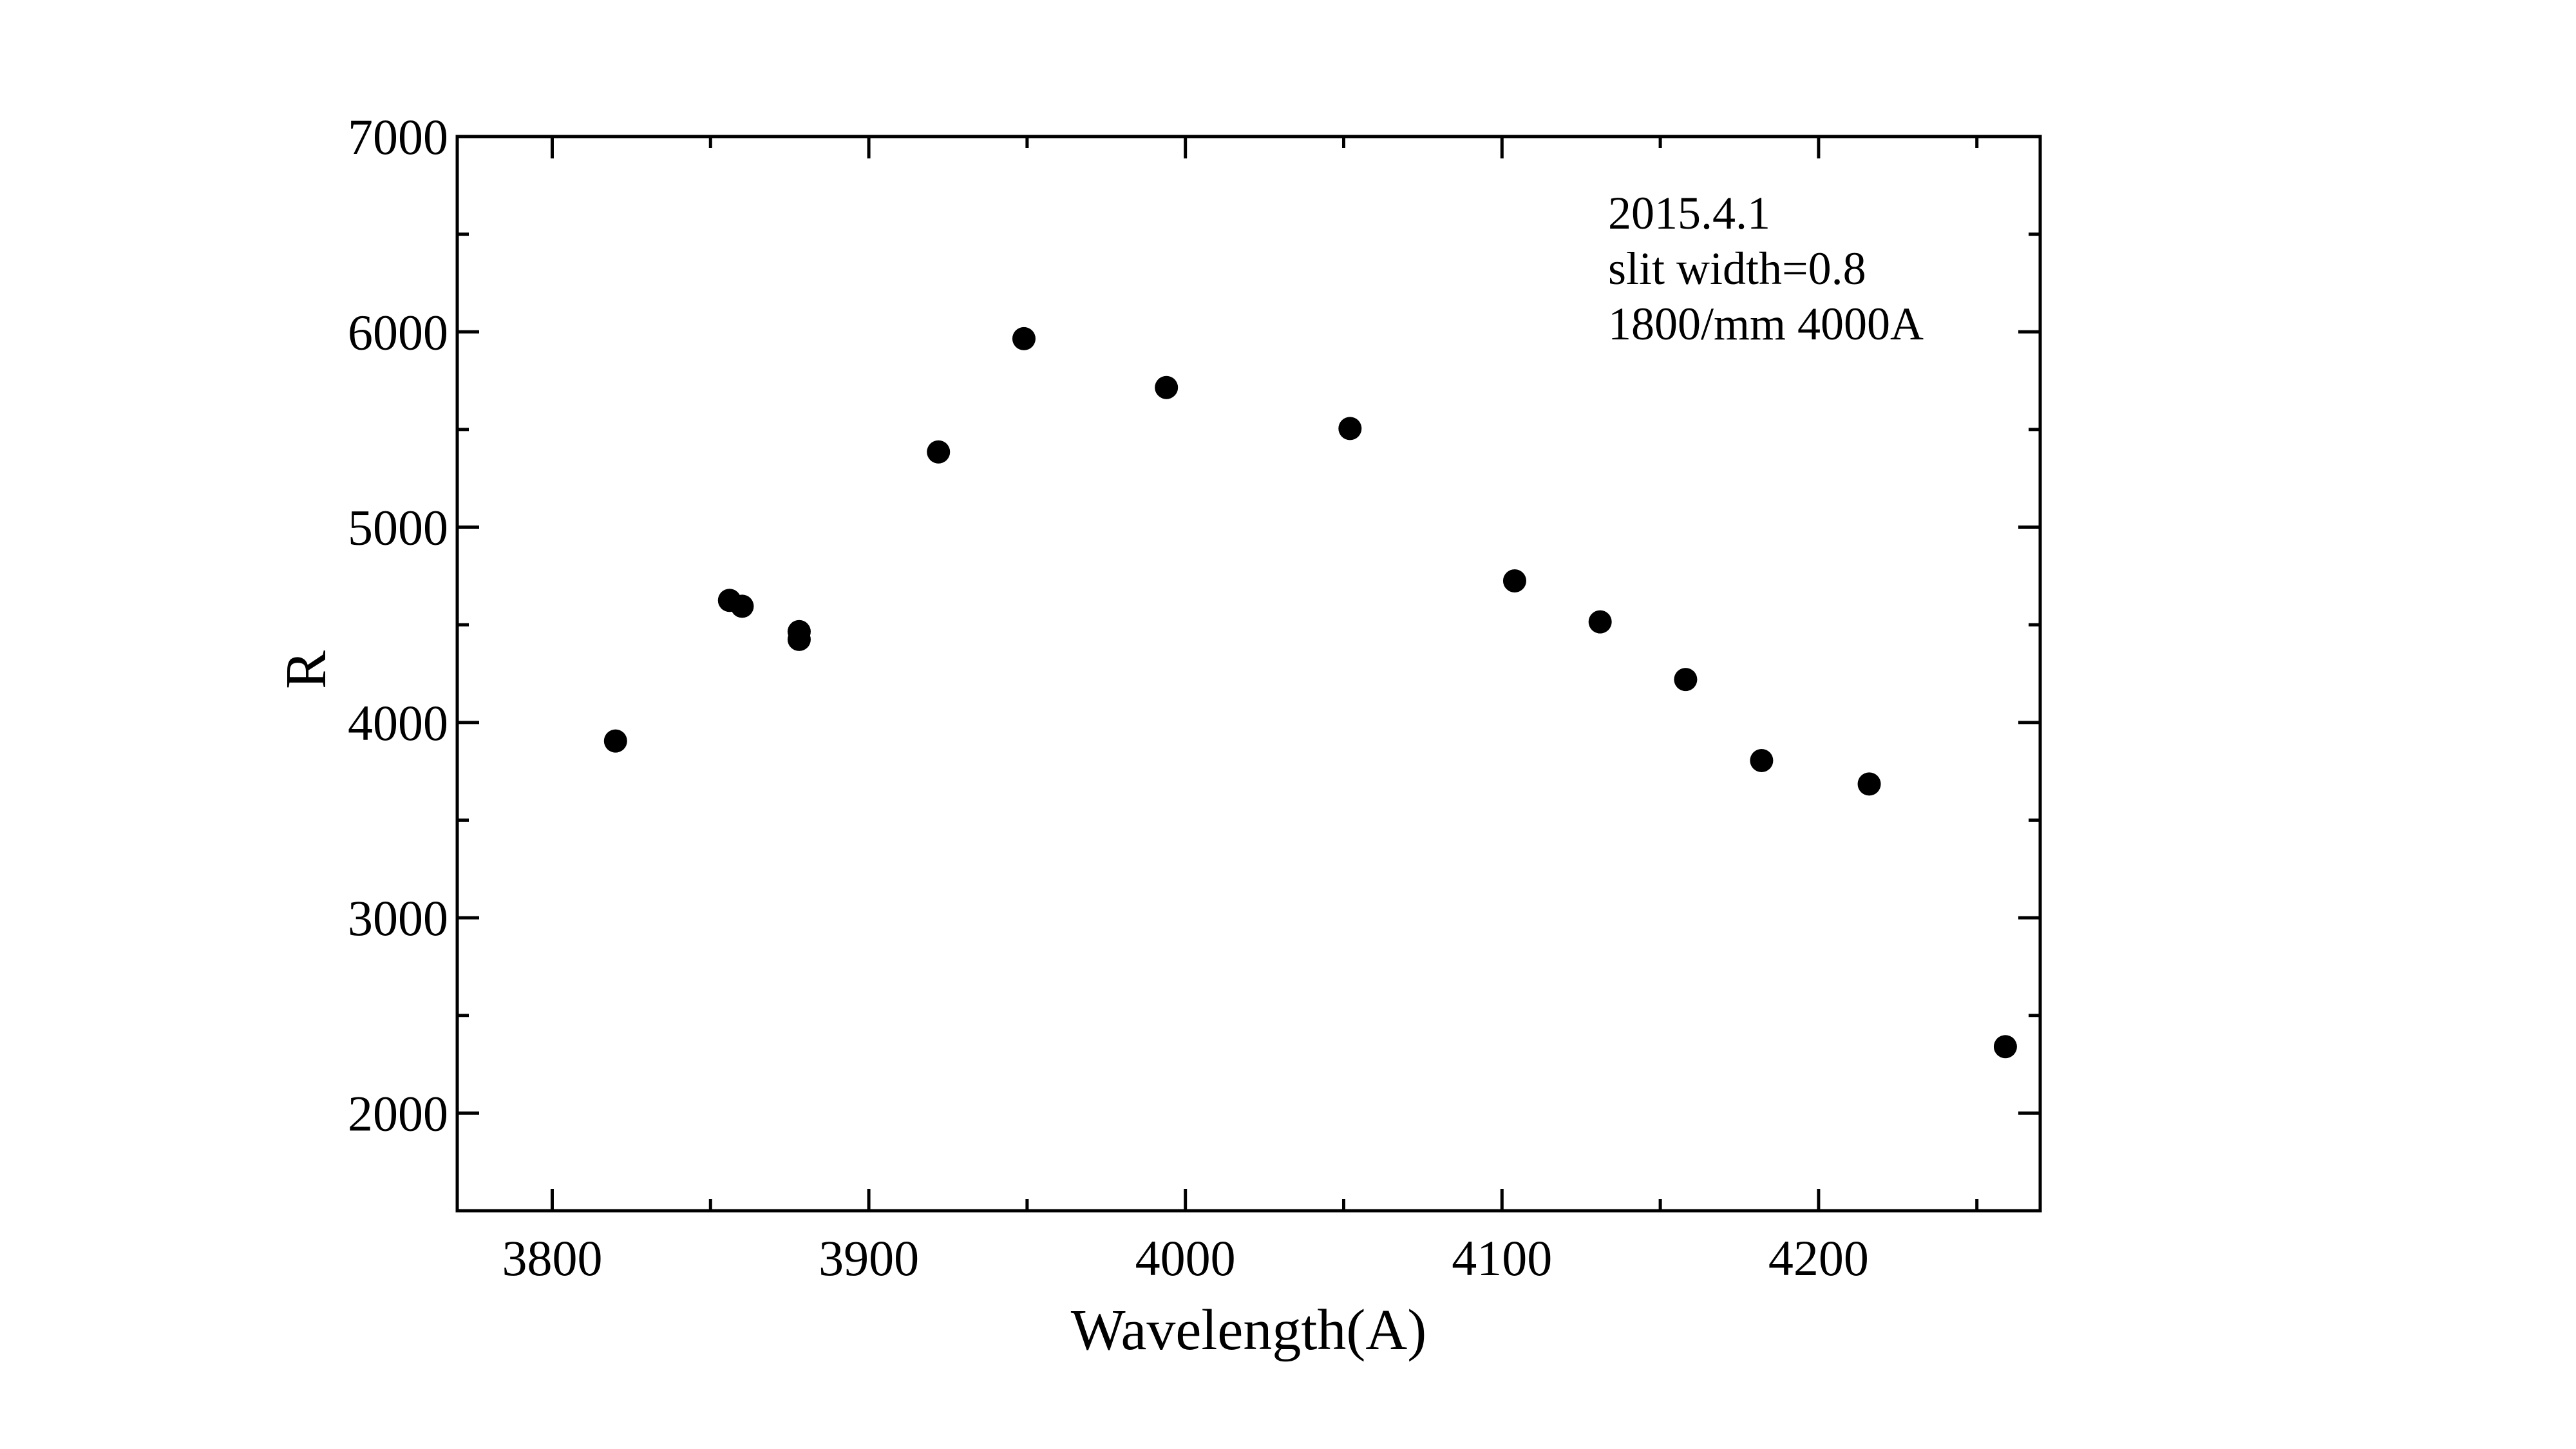 The width and height of the screenshot is (2576, 1449). I want to click on annotation-grating: 1800/mm 4000A, so click(1766, 324).